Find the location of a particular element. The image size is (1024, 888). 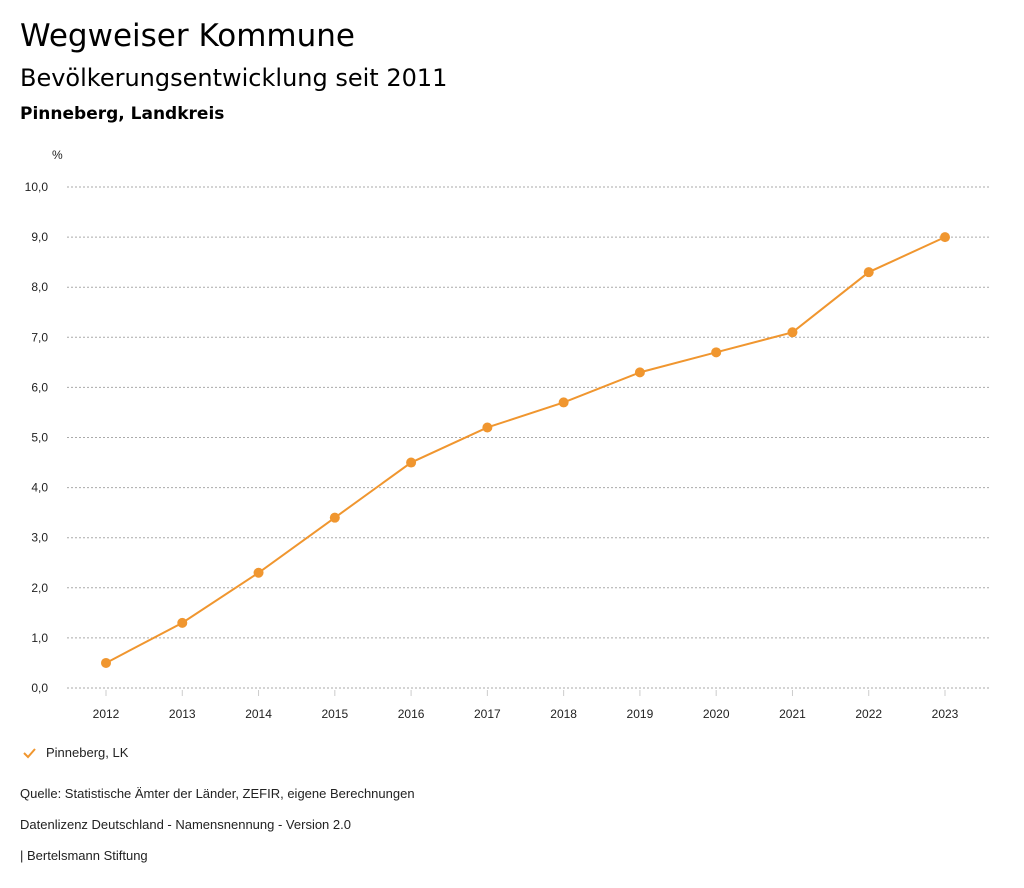

x-tick-label: 2020 is located at coordinates (716, 714).